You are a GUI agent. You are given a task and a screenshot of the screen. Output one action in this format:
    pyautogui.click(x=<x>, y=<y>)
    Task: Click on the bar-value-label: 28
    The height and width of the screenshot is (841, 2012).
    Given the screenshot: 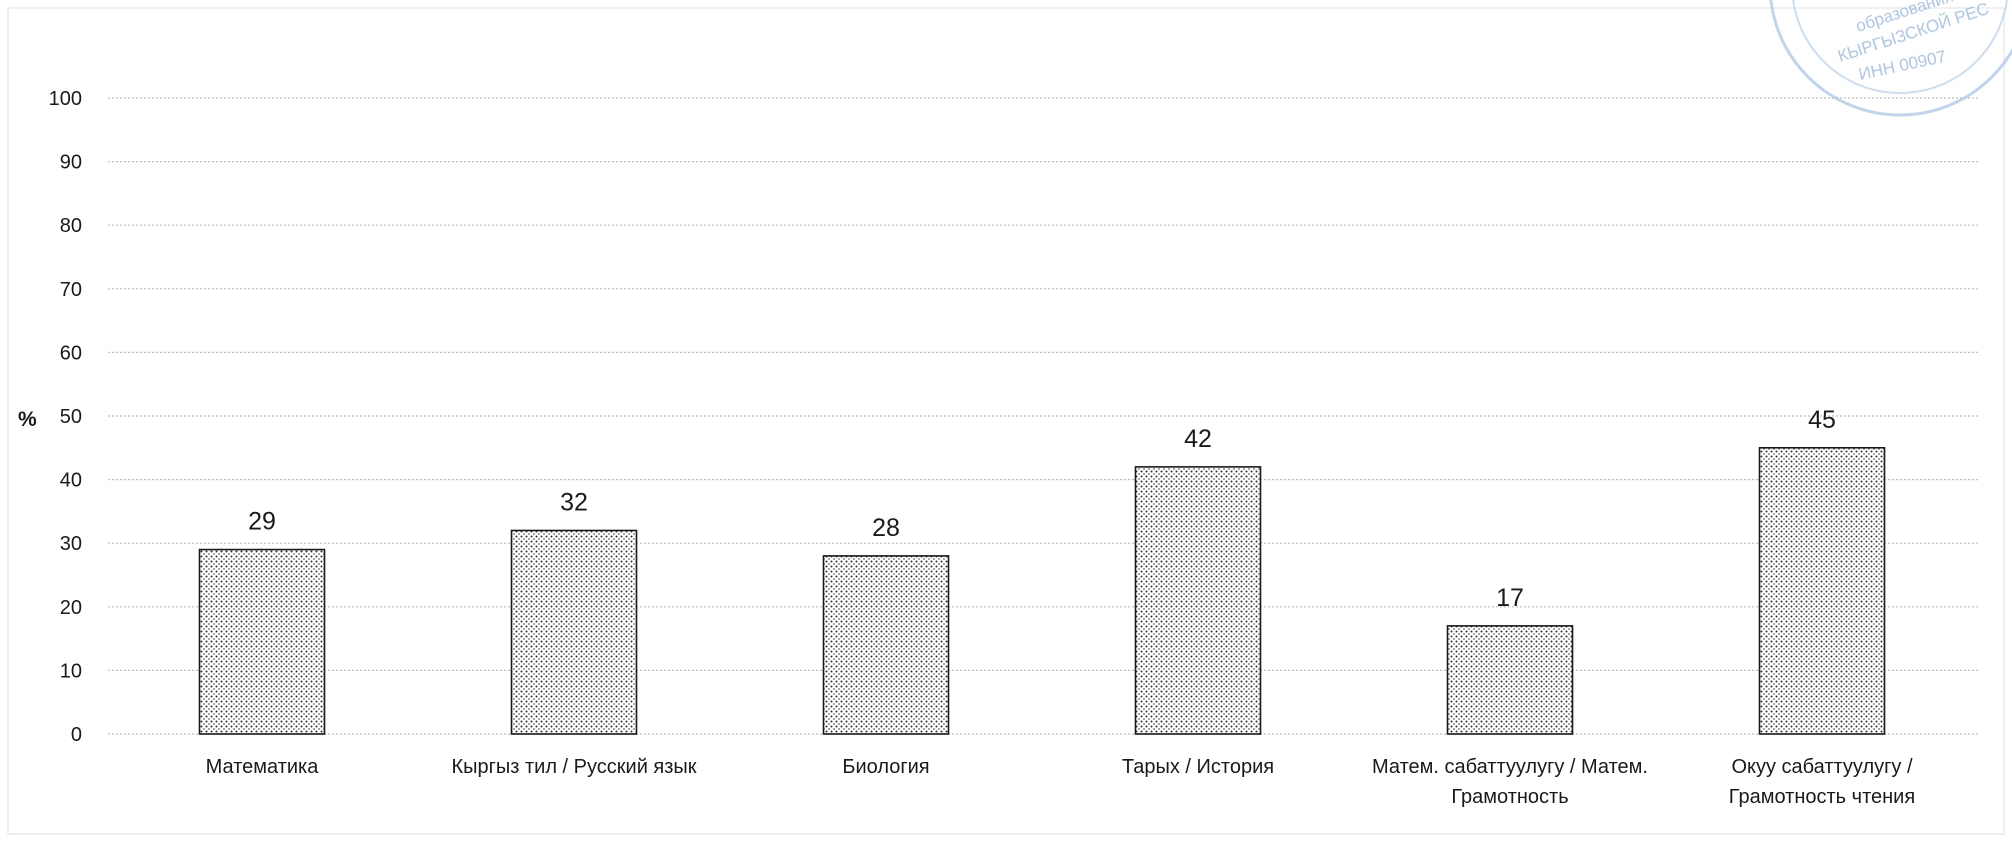 What is the action you would take?
    pyautogui.click(x=886, y=528)
    